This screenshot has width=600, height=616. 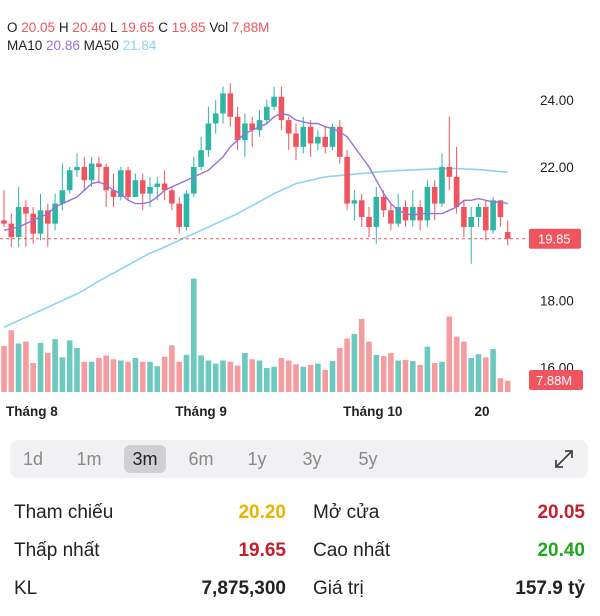 I want to click on range-tab-1d: 1d, so click(x=33, y=459).